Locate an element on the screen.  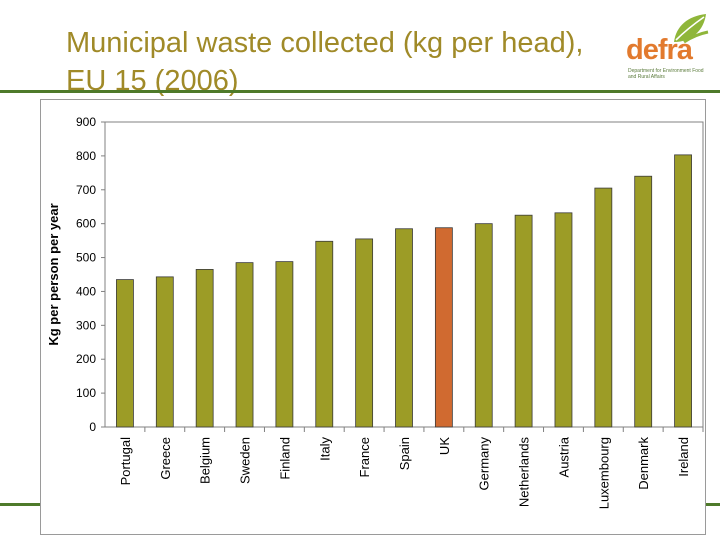
bar-ireland is located at coordinates (683, 291).